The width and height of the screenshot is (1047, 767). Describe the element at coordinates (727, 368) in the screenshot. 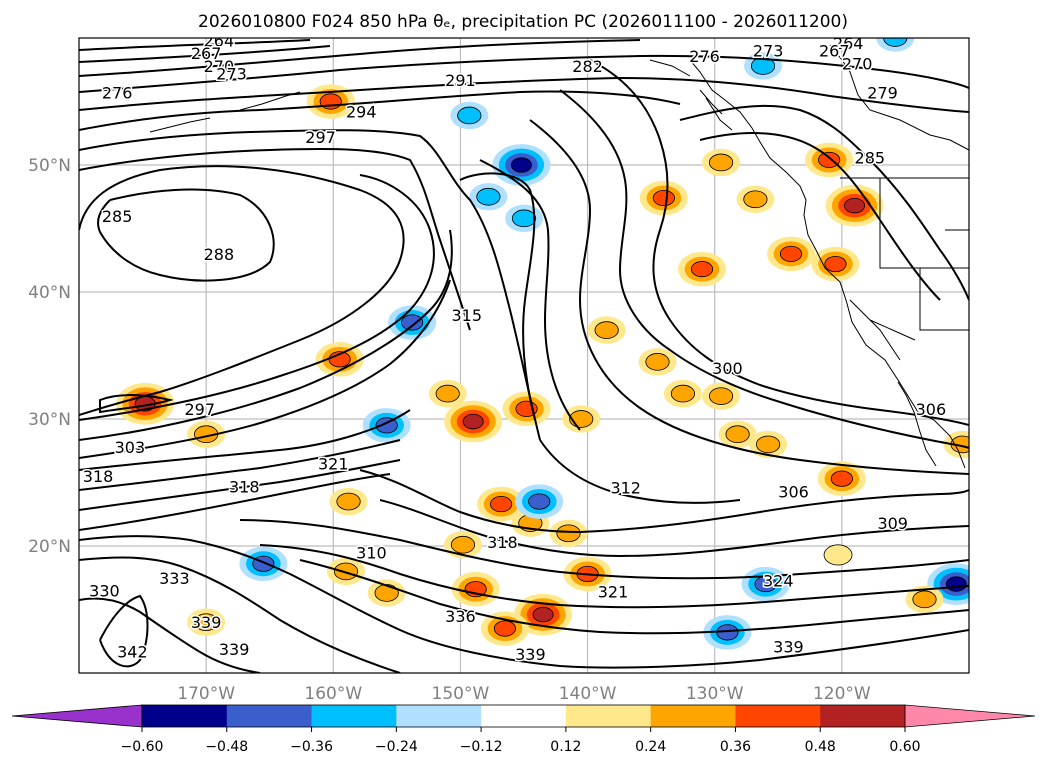

I see `contour-label: 300` at that location.